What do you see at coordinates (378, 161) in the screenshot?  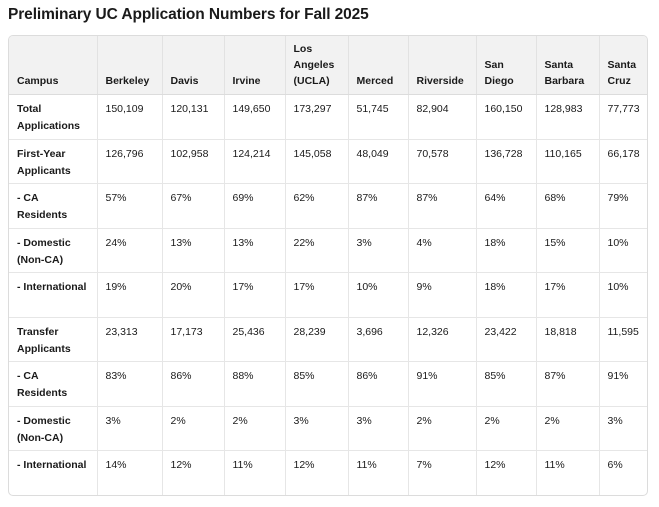 I see `table-cell: 48,049` at bounding box center [378, 161].